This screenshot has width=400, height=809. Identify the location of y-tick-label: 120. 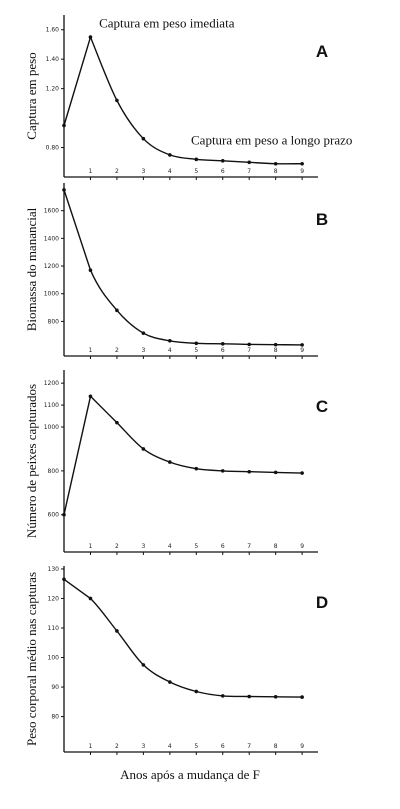
(54, 598).